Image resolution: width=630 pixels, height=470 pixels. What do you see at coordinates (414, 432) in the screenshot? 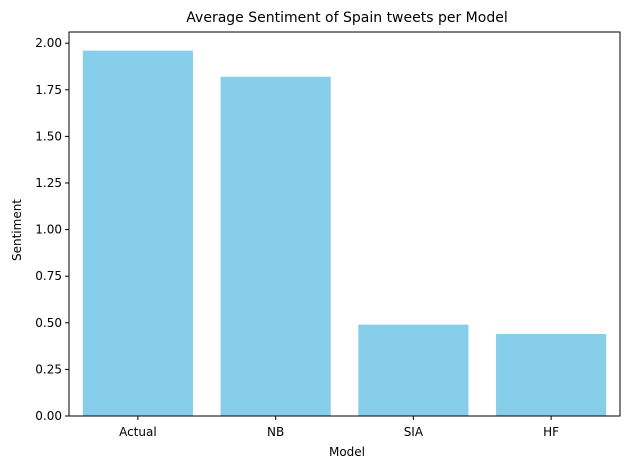
I see `x-tick-label: SIA` at bounding box center [414, 432].